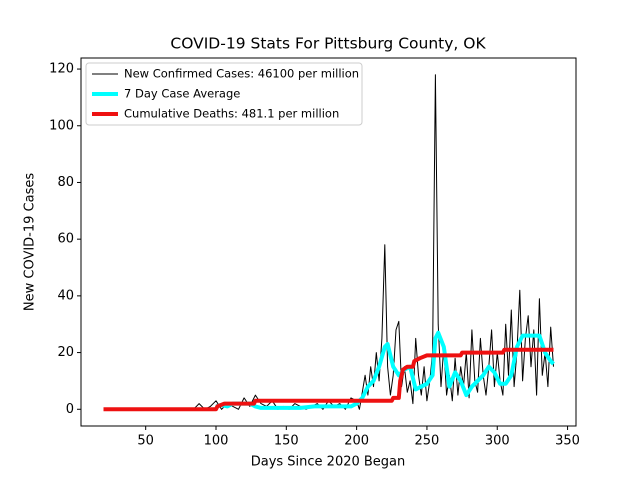 The width and height of the screenshot is (640, 480). I want to click on legend-label: New Confirmed Cases: 46100 per million, so click(241, 74).